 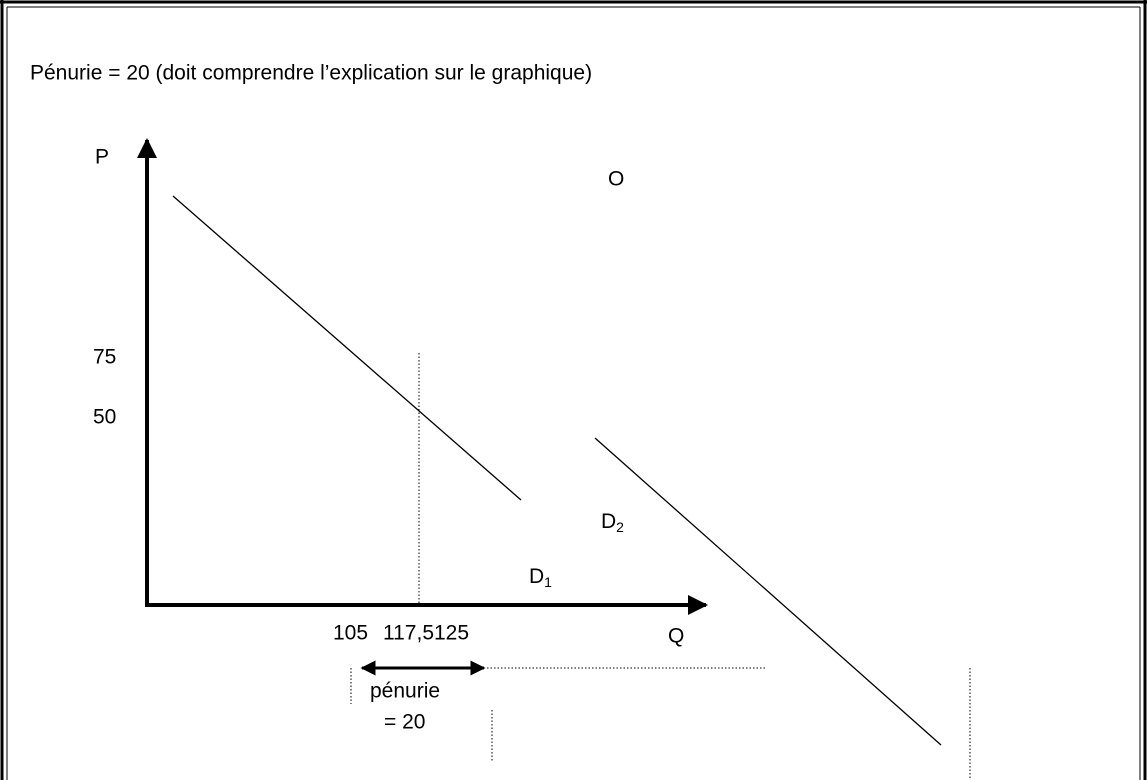 What do you see at coordinates (616, 179) in the screenshot?
I see `supply-label: O` at bounding box center [616, 179].